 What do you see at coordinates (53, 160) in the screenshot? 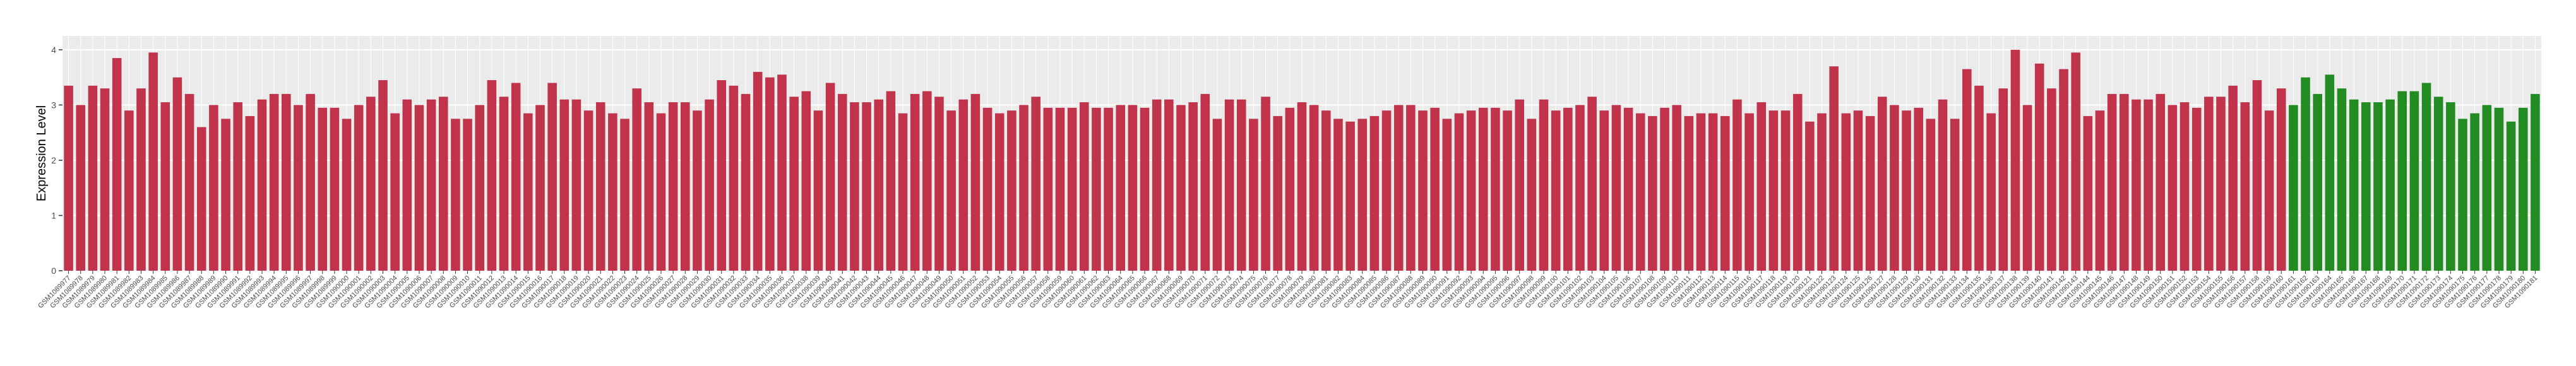
I see `y-tick-label: 2` at bounding box center [53, 160].